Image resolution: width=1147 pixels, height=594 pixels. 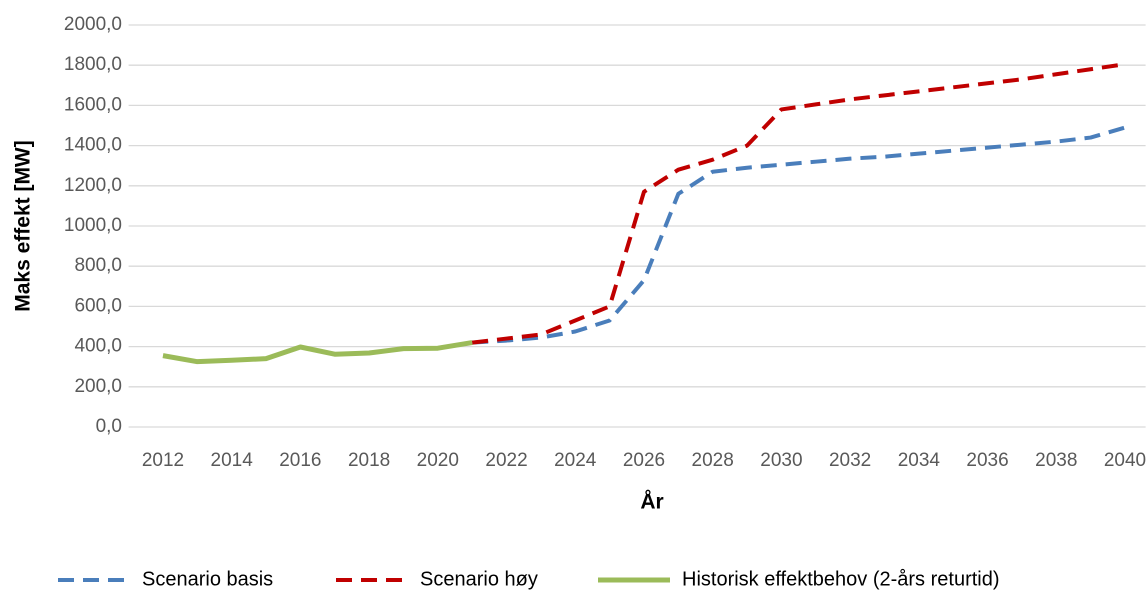 What do you see at coordinates (713, 460) in the screenshot?
I see `x-tick-label: 2028` at bounding box center [713, 460].